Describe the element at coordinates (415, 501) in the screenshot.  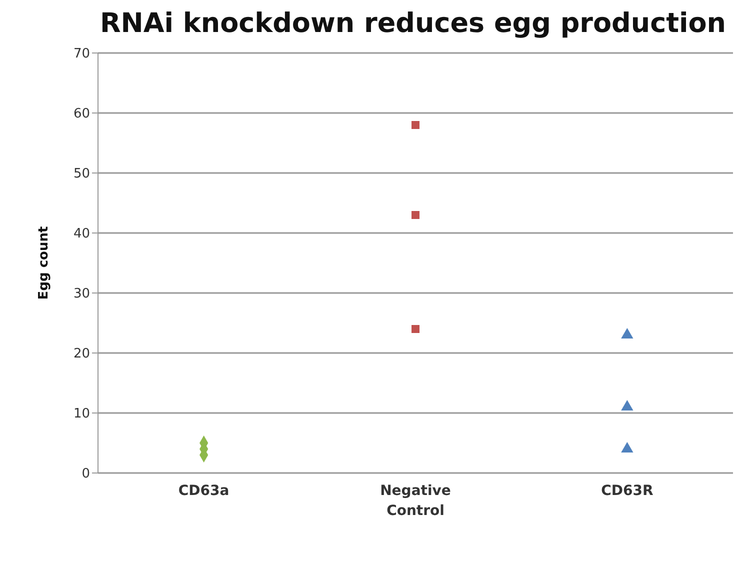
I see `x-tick-label: Negative Control` at that location.